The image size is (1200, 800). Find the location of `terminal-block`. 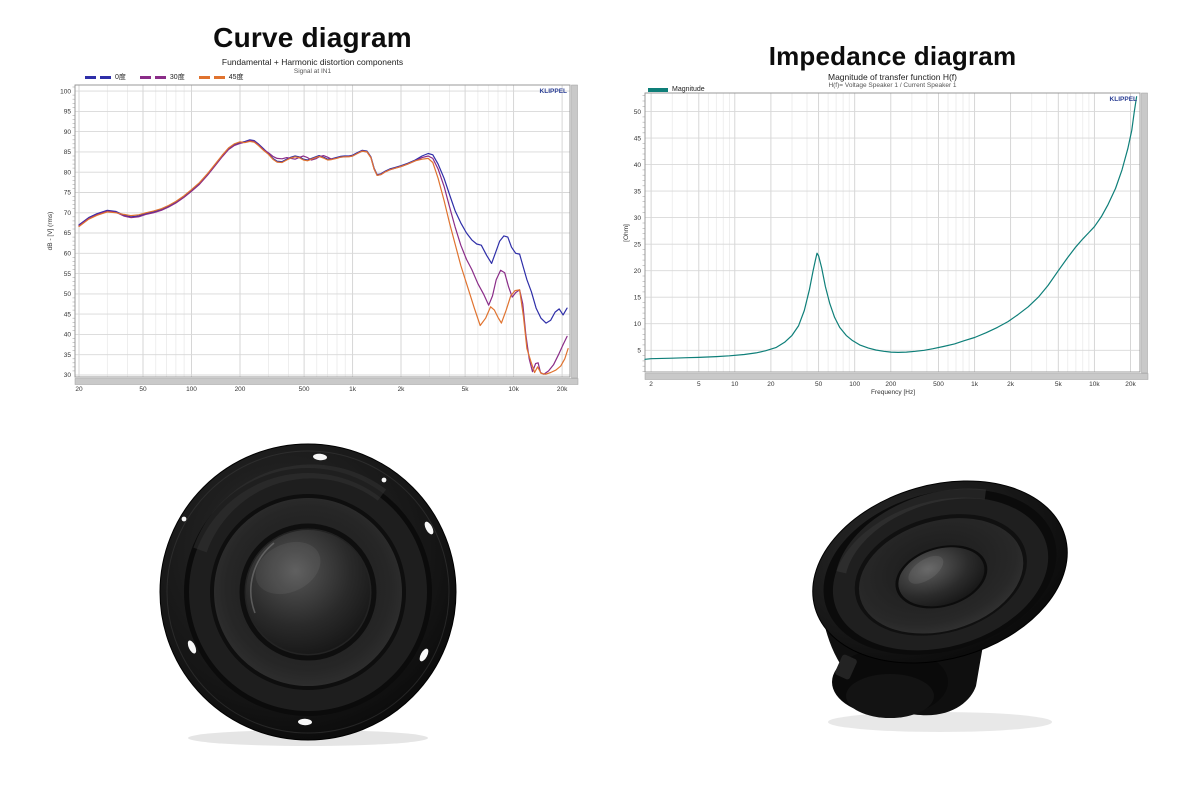

terminal-block is located at coordinates (846, 667).